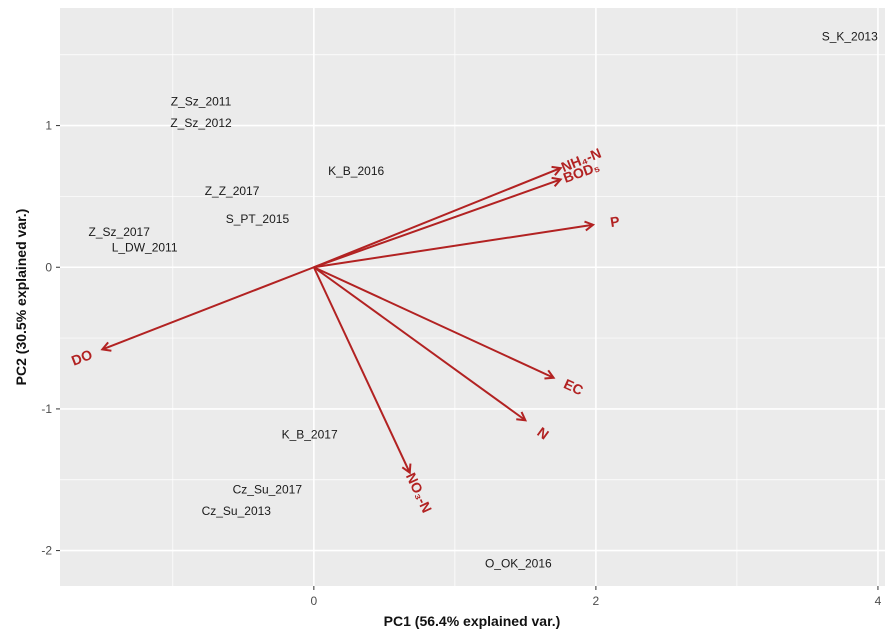 The image size is (895, 635). Describe the element at coordinates (472, 621) in the screenshot. I see `x-axis-title: PC1 (56.4% explained var.)` at that location.